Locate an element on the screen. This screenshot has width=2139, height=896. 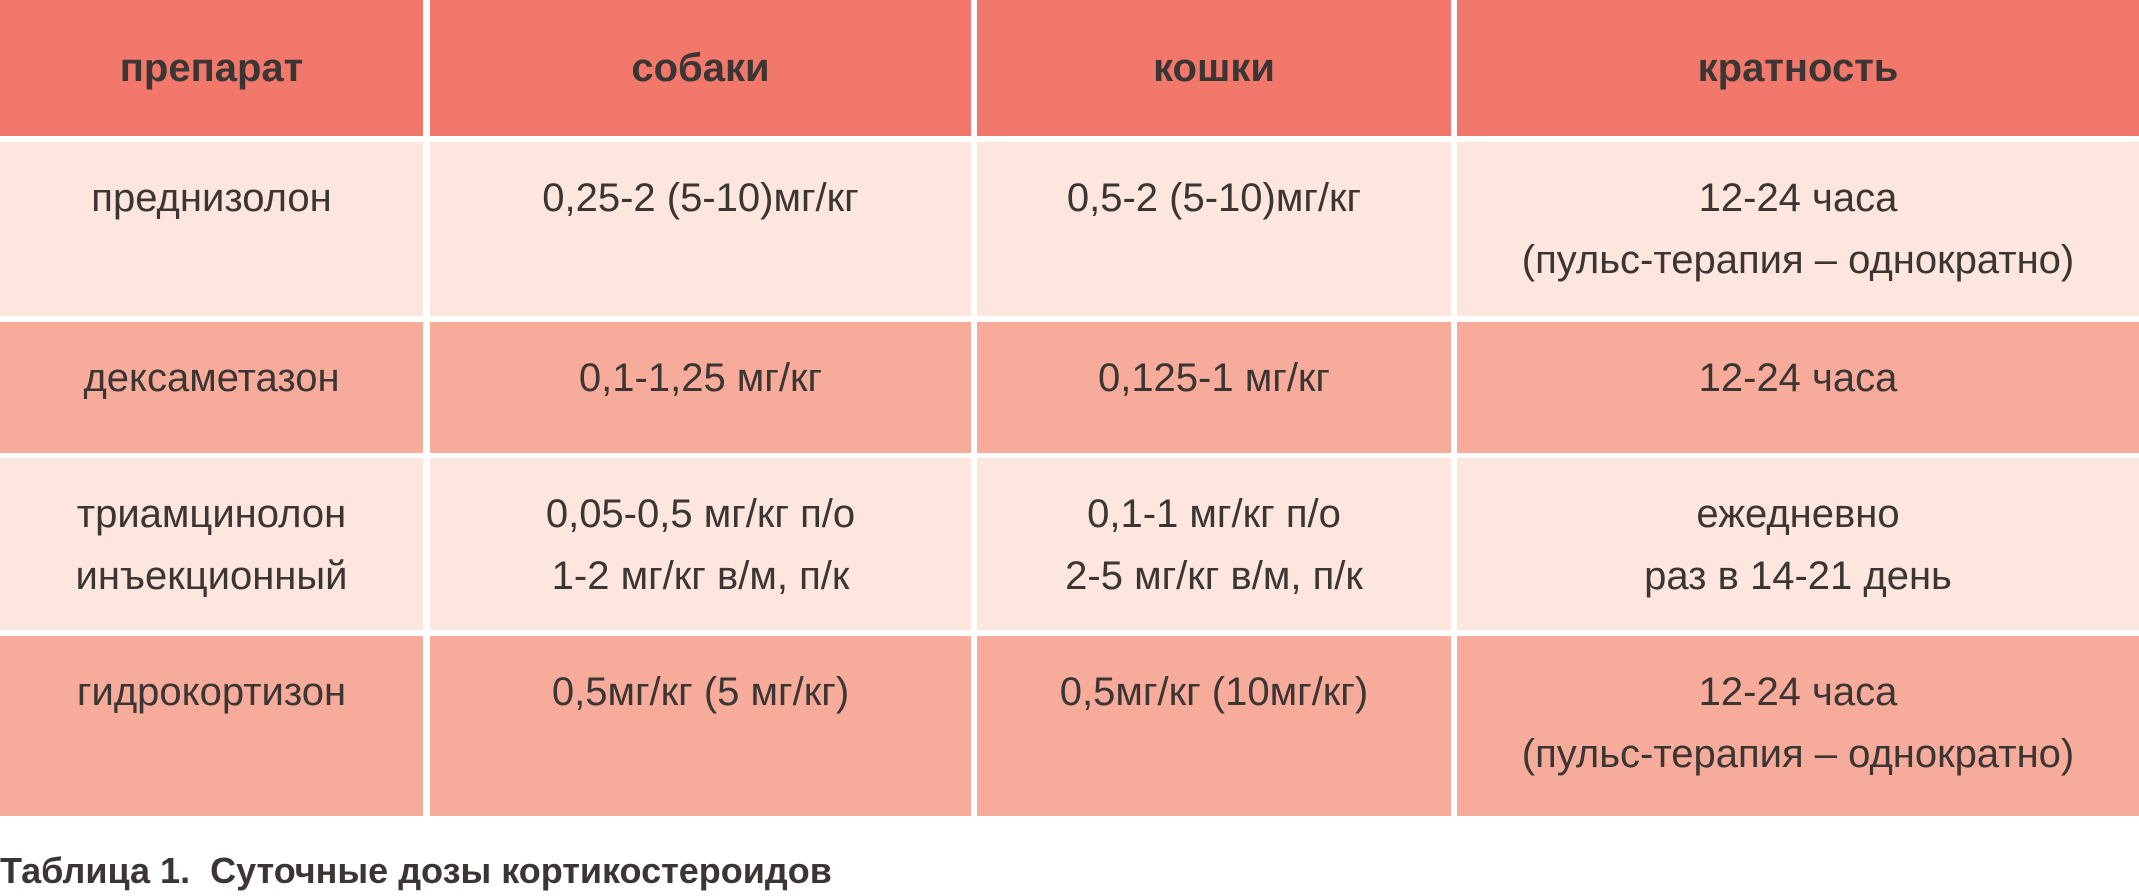
cell-text: триамцинолон is located at coordinates (211, 514).